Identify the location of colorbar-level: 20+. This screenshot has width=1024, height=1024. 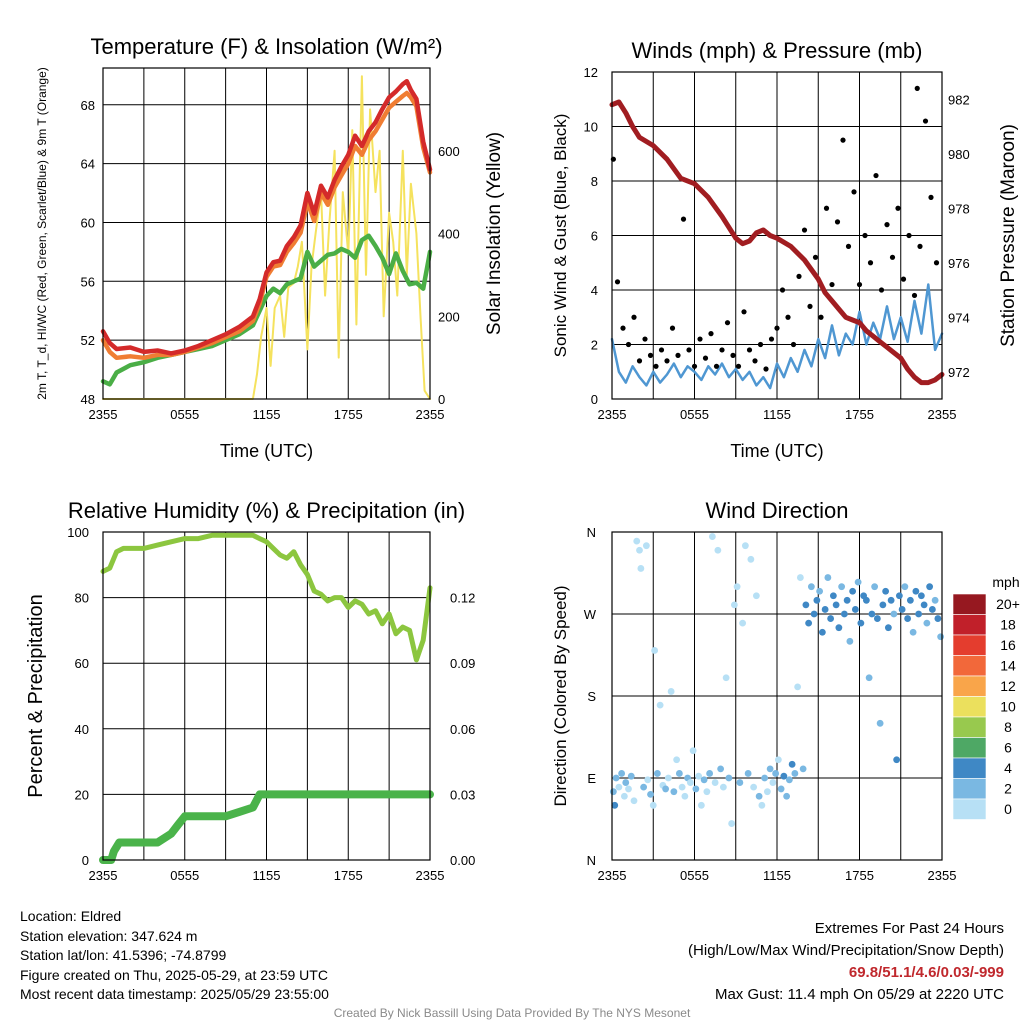
(1008, 604).